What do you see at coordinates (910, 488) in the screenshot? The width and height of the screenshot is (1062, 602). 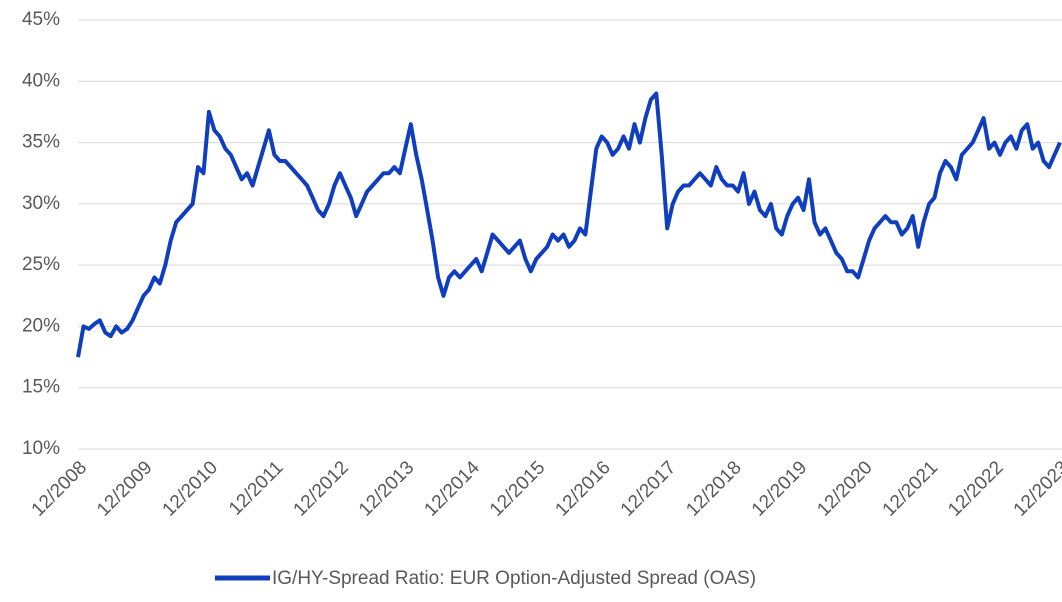 I see `x-tick-label: 12/2021` at bounding box center [910, 488].